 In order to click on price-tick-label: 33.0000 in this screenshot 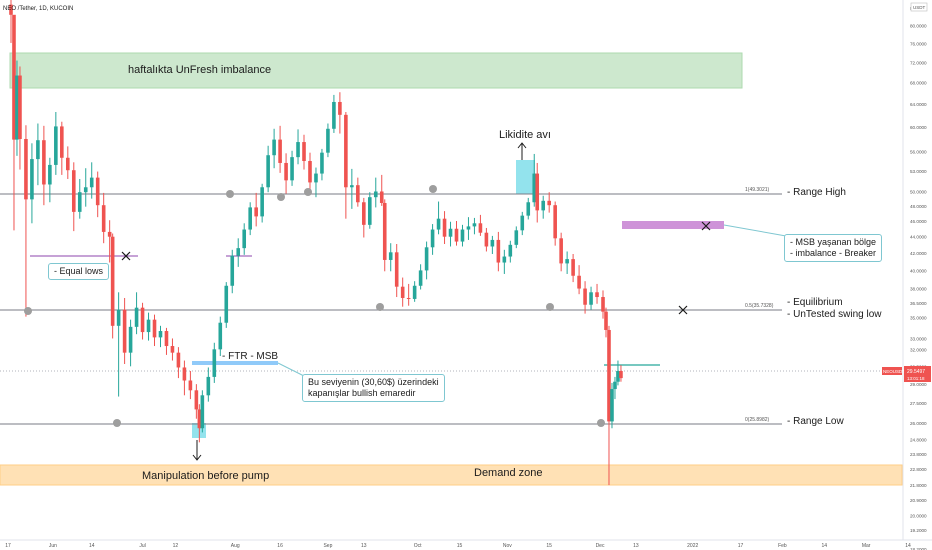, I will do `click(918, 338)`.